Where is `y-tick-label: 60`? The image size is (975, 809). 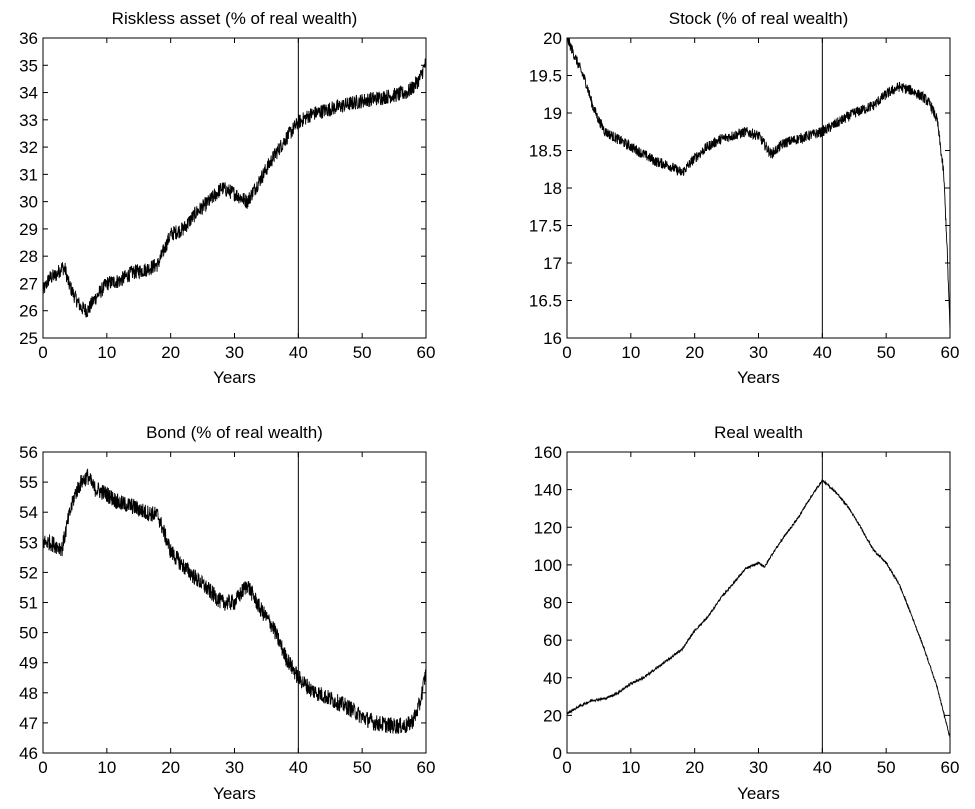
y-tick-label: 60 is located at coordinates (552, 640).